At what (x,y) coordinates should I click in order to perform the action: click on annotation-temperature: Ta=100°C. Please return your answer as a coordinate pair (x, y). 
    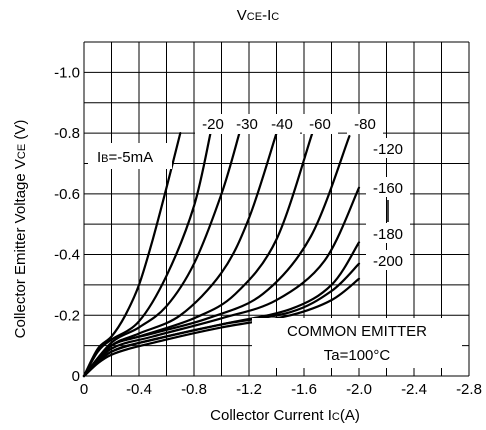
    Looking at the image, I should click on (357, 355).